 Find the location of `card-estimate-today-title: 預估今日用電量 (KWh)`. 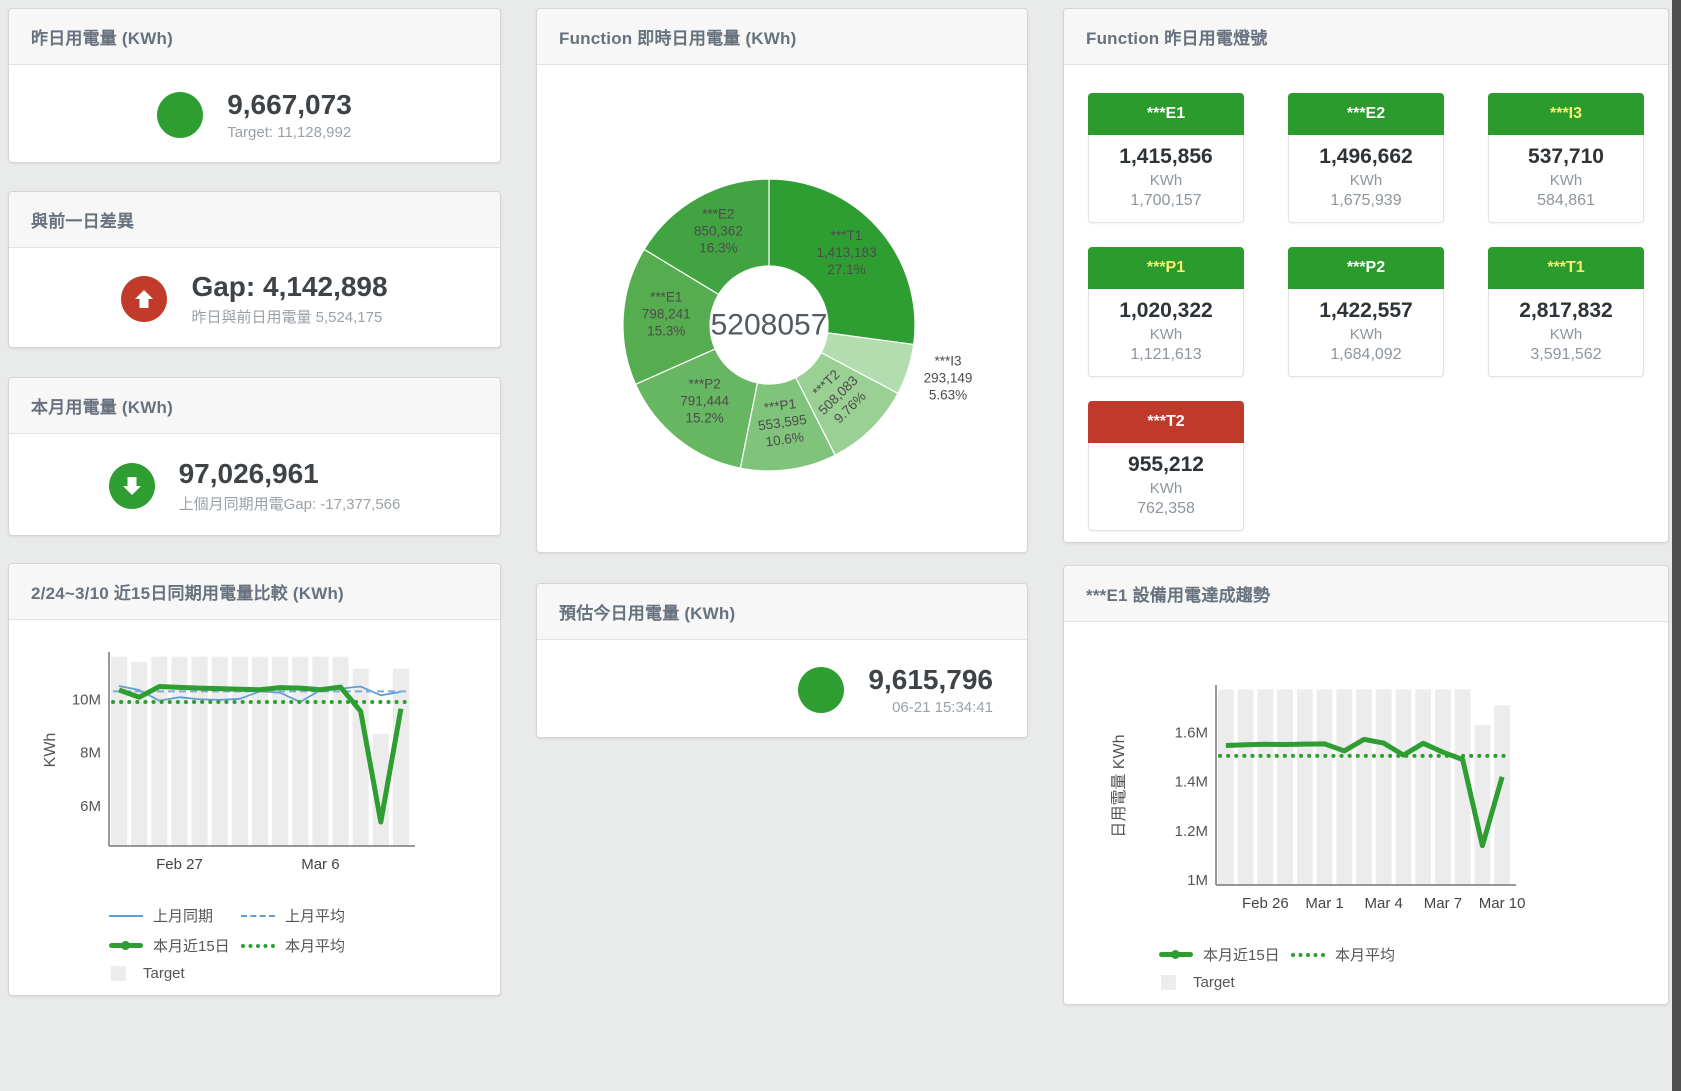

card-estimate-today-title: 預估今日用電量 (KWh) is located at coordinates (782, 612).